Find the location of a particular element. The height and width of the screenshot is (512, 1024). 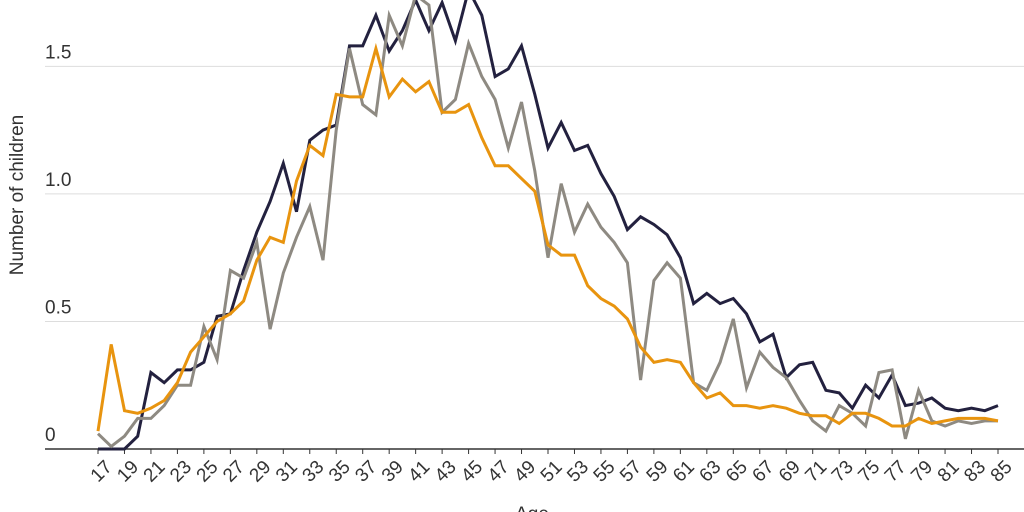

y-tick-label: 1.0 is located at coordinates (58, 180).